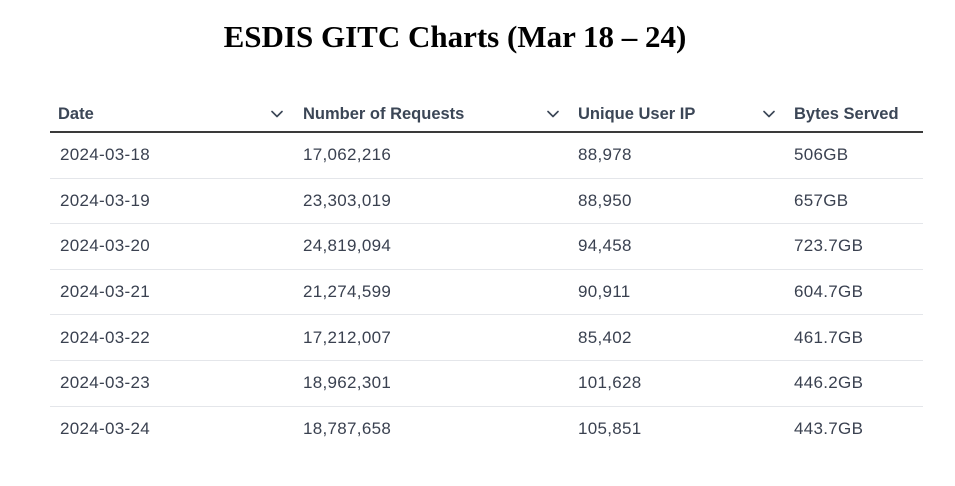  What do you see at coordinates (172, 114) in the screenshot?
I see `column-header-date: Date` at bounding box center [172, 114].